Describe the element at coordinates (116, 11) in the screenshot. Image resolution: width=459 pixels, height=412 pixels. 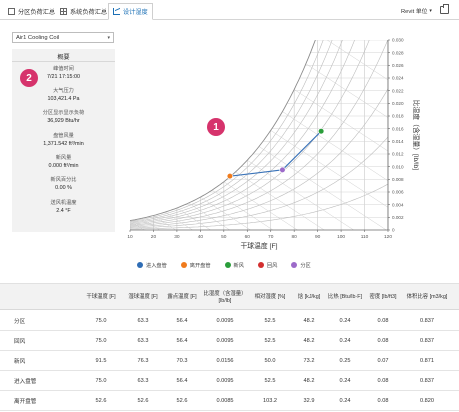
I see `chart-icon` at that location.